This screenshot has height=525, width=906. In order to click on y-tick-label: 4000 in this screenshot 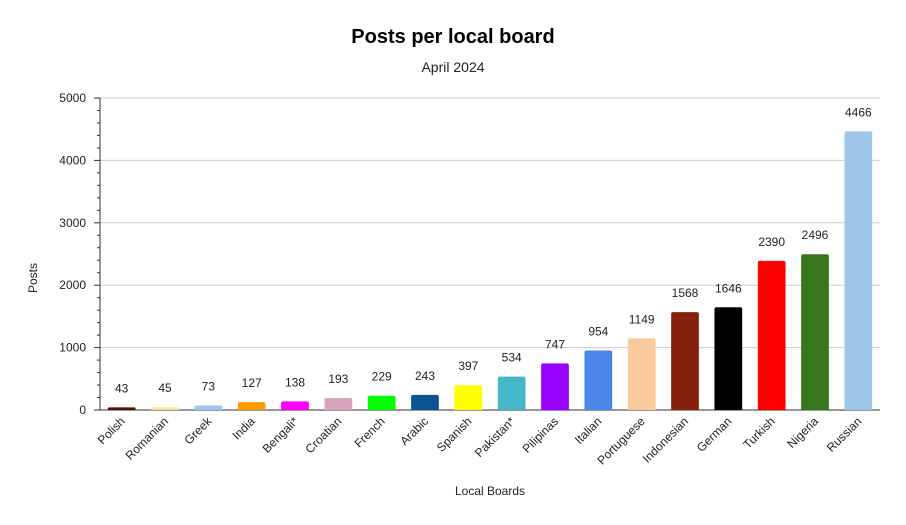, I will do `click(72, 160)`.